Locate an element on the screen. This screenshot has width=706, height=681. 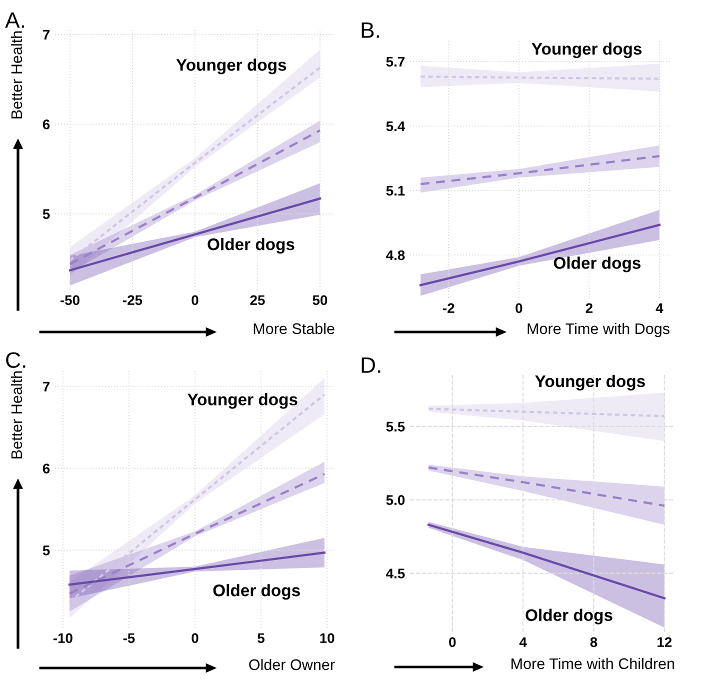
y-tick-label: 4.8 is located at coordinates (395, 255).